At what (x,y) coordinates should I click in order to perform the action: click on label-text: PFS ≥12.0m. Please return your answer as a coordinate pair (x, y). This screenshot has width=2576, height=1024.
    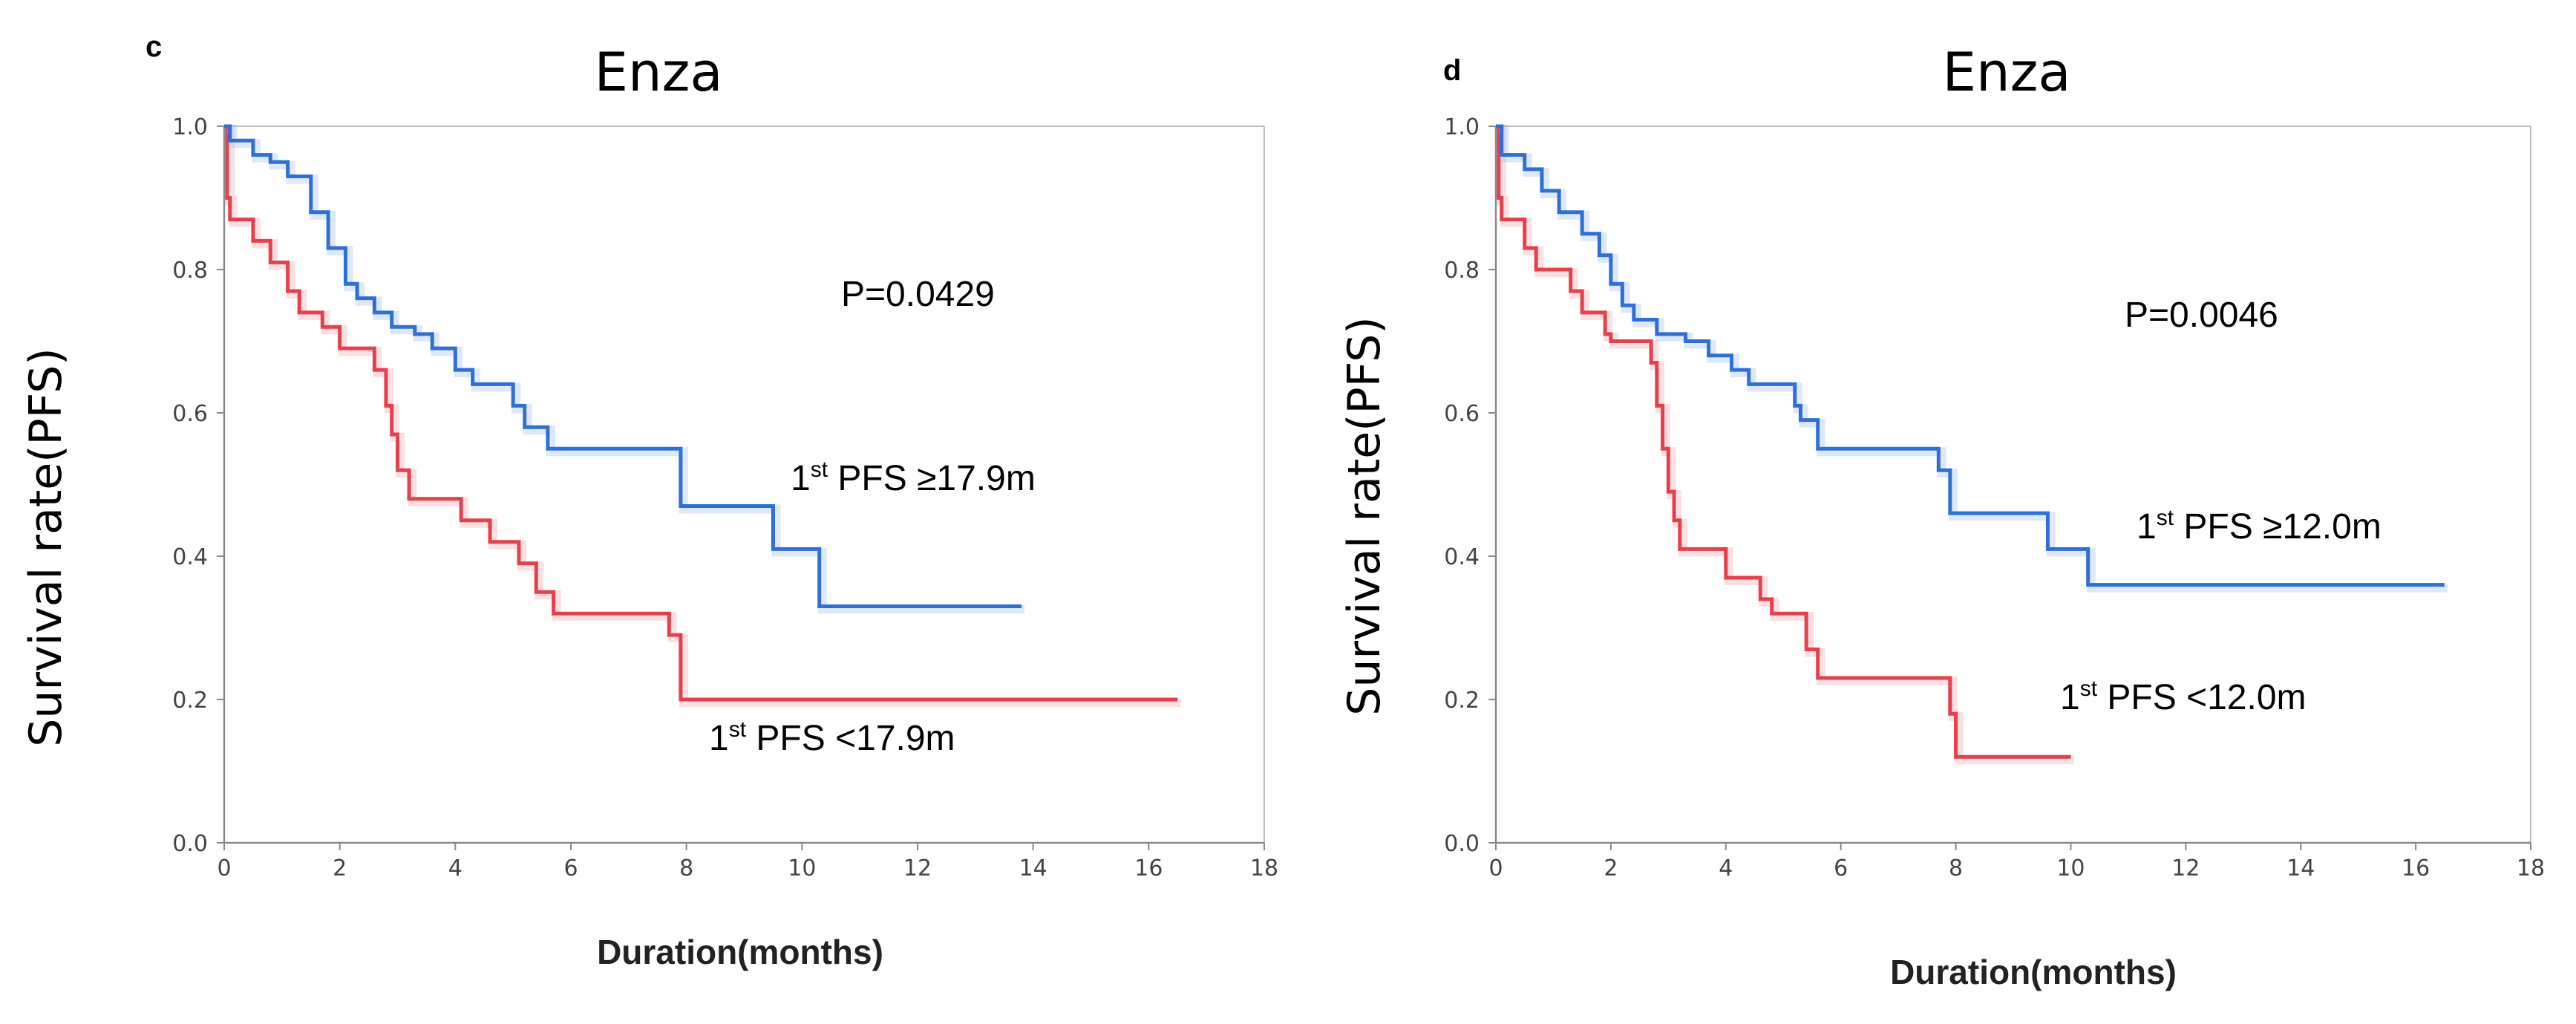
    Looking at the image, I should click on (2278, 527).